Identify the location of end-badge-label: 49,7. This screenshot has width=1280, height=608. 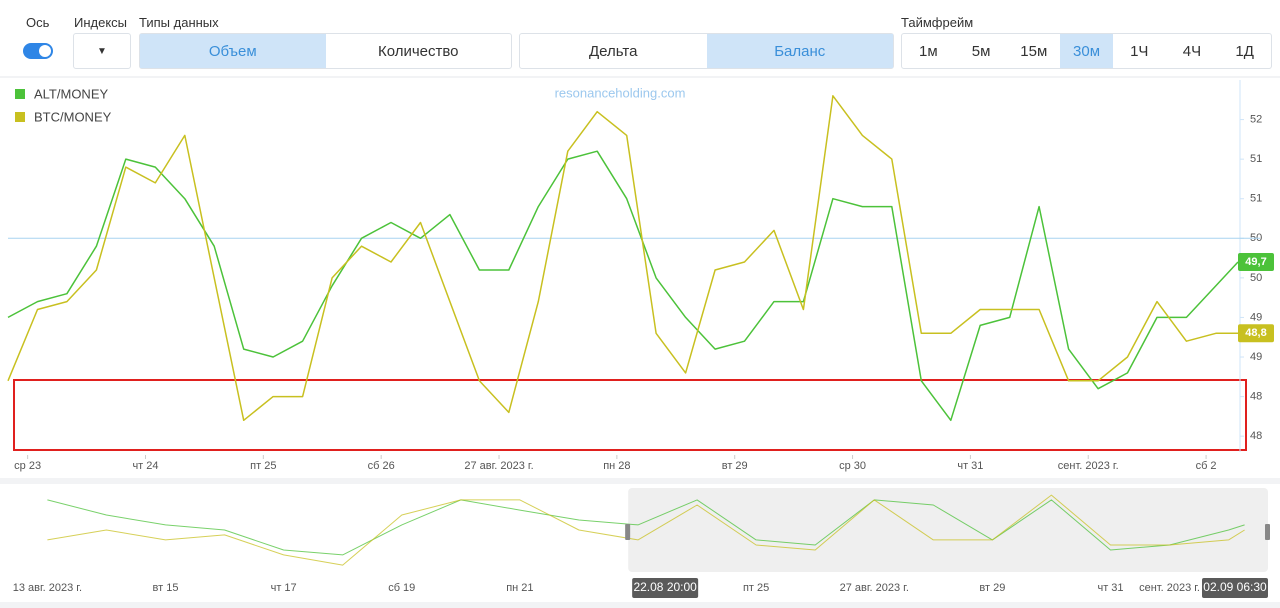
(1255, 262).